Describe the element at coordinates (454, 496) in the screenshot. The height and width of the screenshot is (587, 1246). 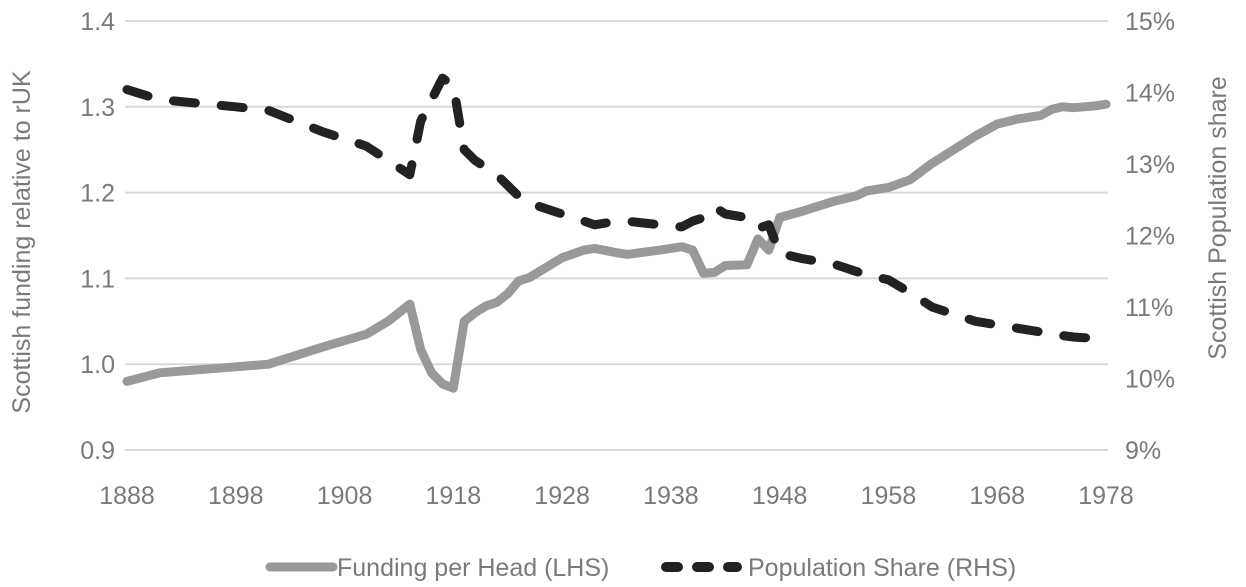
I see `x-axis-tick-label: 1918` at that location.